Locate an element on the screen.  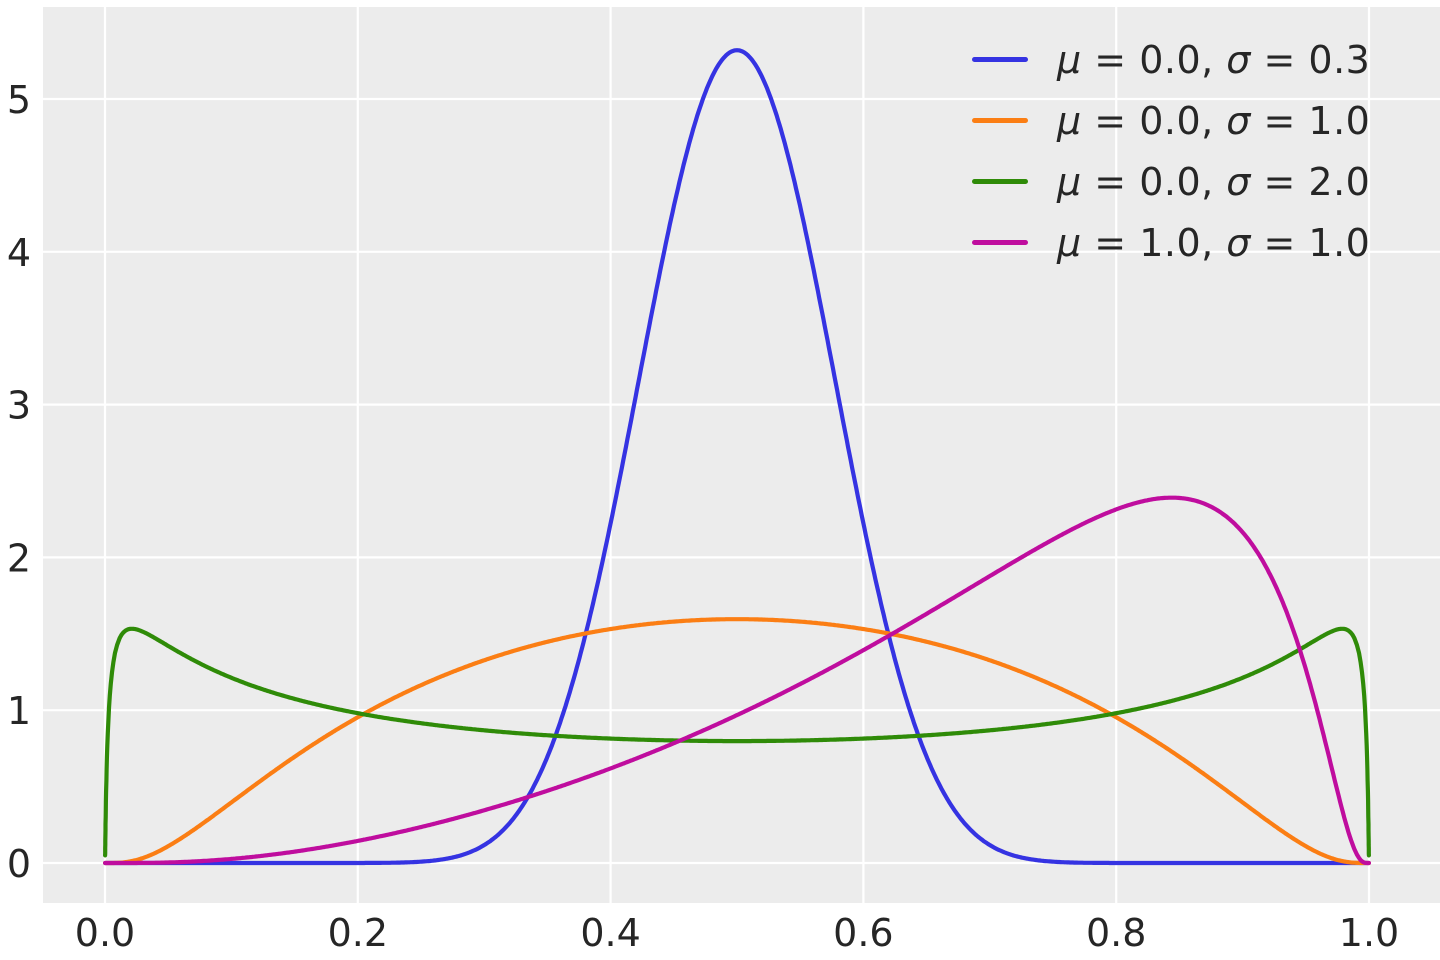
x-tick-label: 0.2 is located at coordinates (358, 933).